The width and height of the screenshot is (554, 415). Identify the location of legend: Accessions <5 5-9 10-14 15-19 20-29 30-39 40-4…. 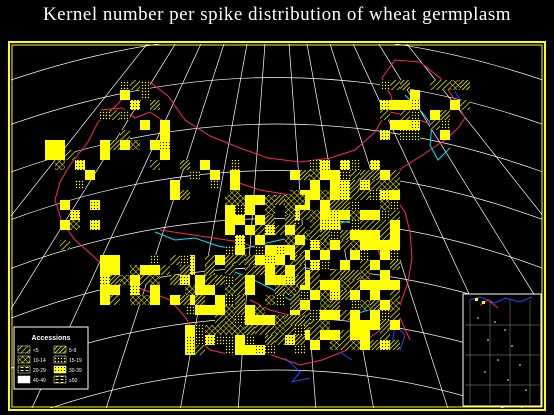
(51, 358).